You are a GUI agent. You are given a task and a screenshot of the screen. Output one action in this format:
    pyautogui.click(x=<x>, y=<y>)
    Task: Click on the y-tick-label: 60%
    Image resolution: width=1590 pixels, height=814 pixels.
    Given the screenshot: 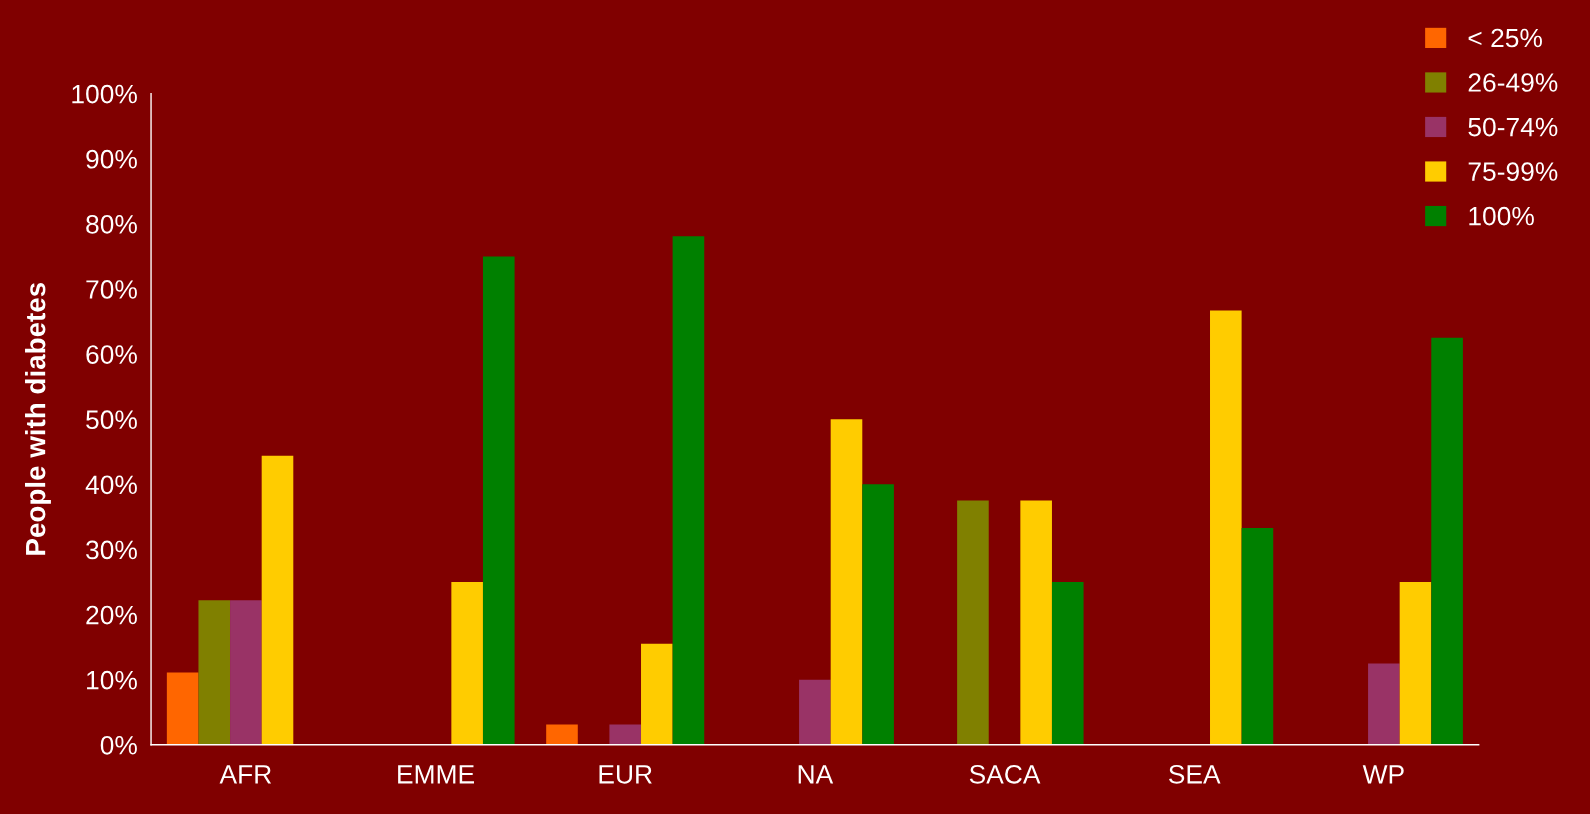 What is the action you would take?
    pyautogui.click(x=111, y=354)
    